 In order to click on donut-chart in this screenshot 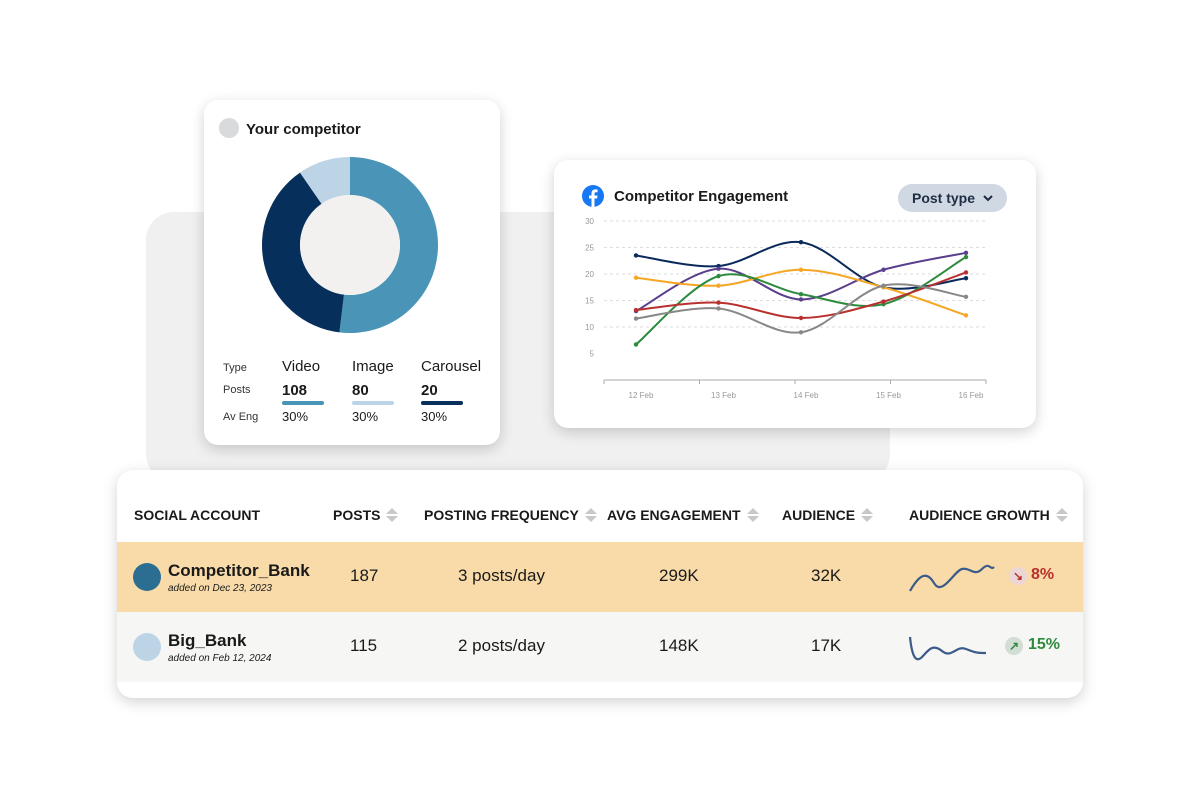, I will do `click(350, 245)`.